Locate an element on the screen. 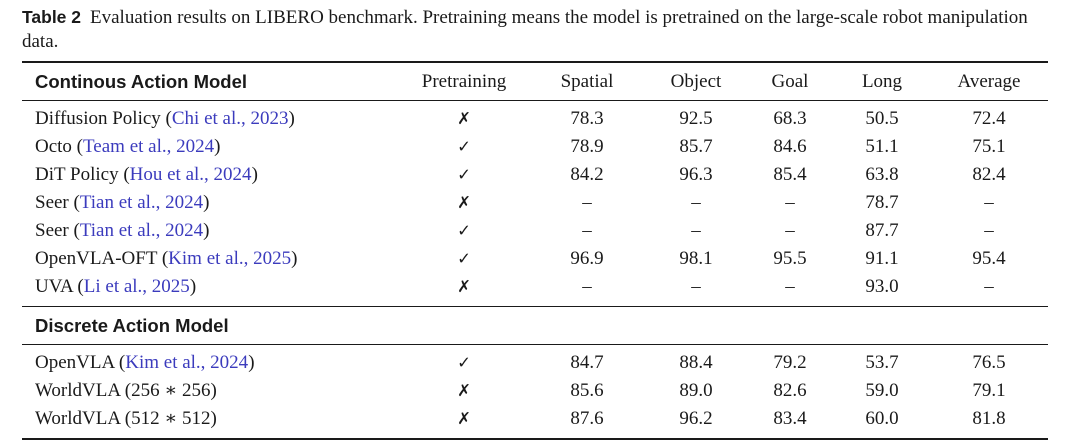 Image resolution: width=1080 pixels, height=442 pixels. citation-link: Kim et al., 2024 is located at coordinates (187, 362).